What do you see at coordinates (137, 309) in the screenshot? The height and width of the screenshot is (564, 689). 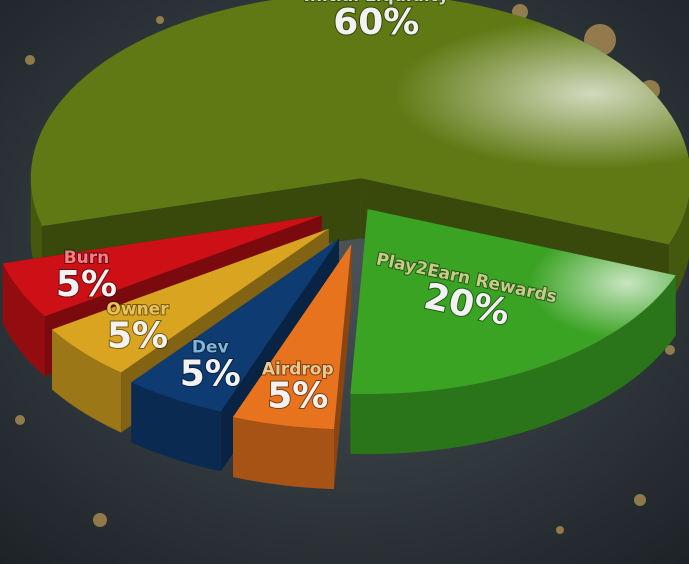 I see `slice-label: Owner` at bounding box center [137, 309].